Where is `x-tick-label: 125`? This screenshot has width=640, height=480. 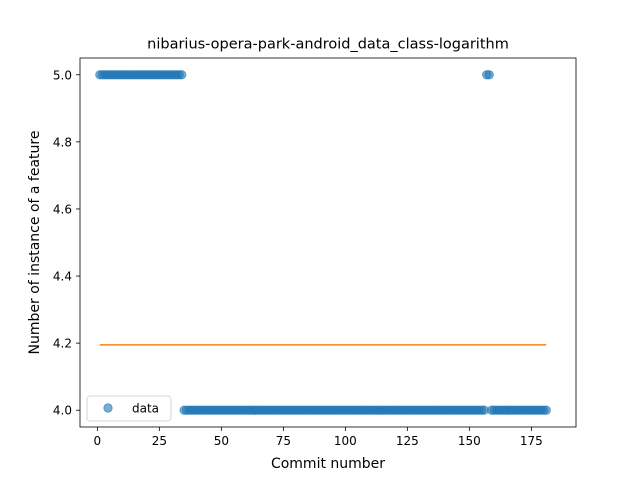
x-tick-label: 125 is located at coordinates (407, 441).